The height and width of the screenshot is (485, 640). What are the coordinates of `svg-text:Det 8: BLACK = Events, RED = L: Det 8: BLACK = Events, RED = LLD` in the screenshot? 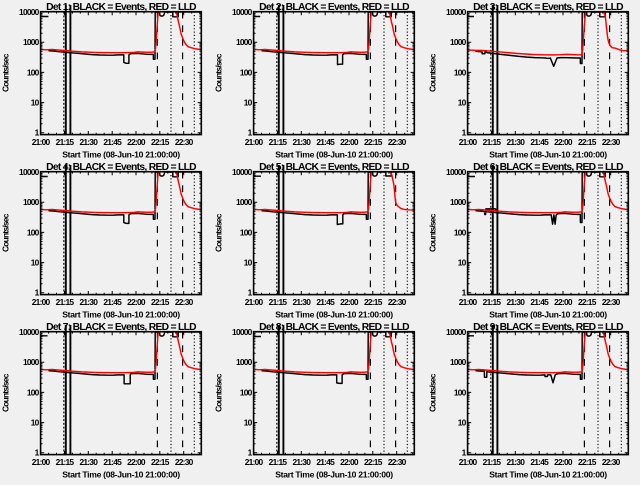 It's located at (334, 327).